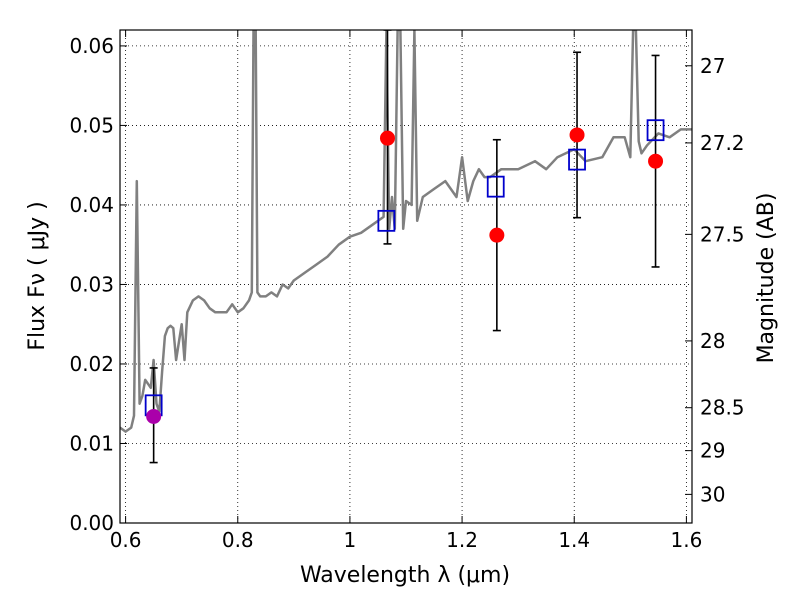 The image size is (800, 604). Describe the element at coordinates (686, 540) in the screenshot. I see `x-tick-label: 1.6` at that location.